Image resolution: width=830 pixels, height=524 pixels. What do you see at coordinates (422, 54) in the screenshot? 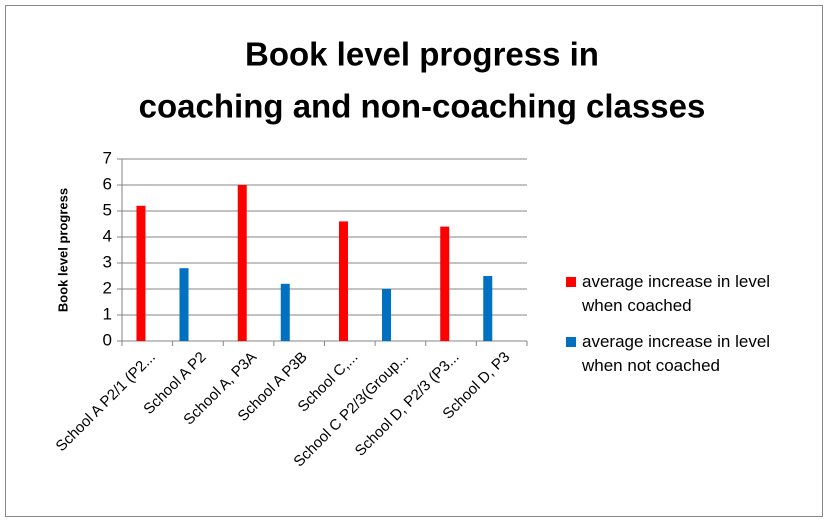
I see `chart-title: Book level progress in` at bounding box center [422, 54].